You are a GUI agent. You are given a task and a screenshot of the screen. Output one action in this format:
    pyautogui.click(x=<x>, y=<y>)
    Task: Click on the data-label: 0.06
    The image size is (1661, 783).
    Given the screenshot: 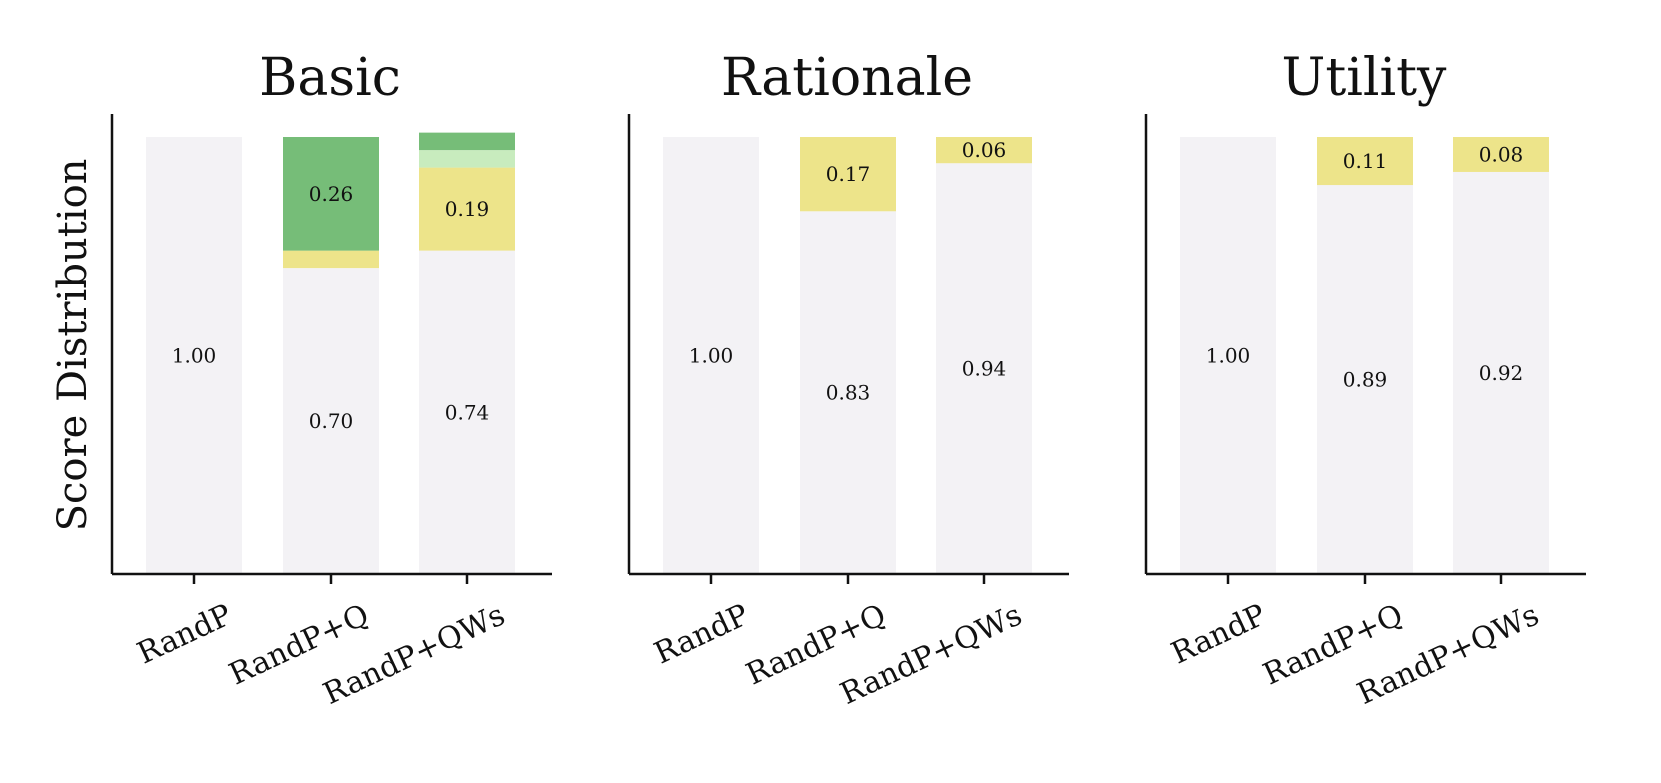 What is the action you would take?
    pyautogui.click(x=984, y=150)
    